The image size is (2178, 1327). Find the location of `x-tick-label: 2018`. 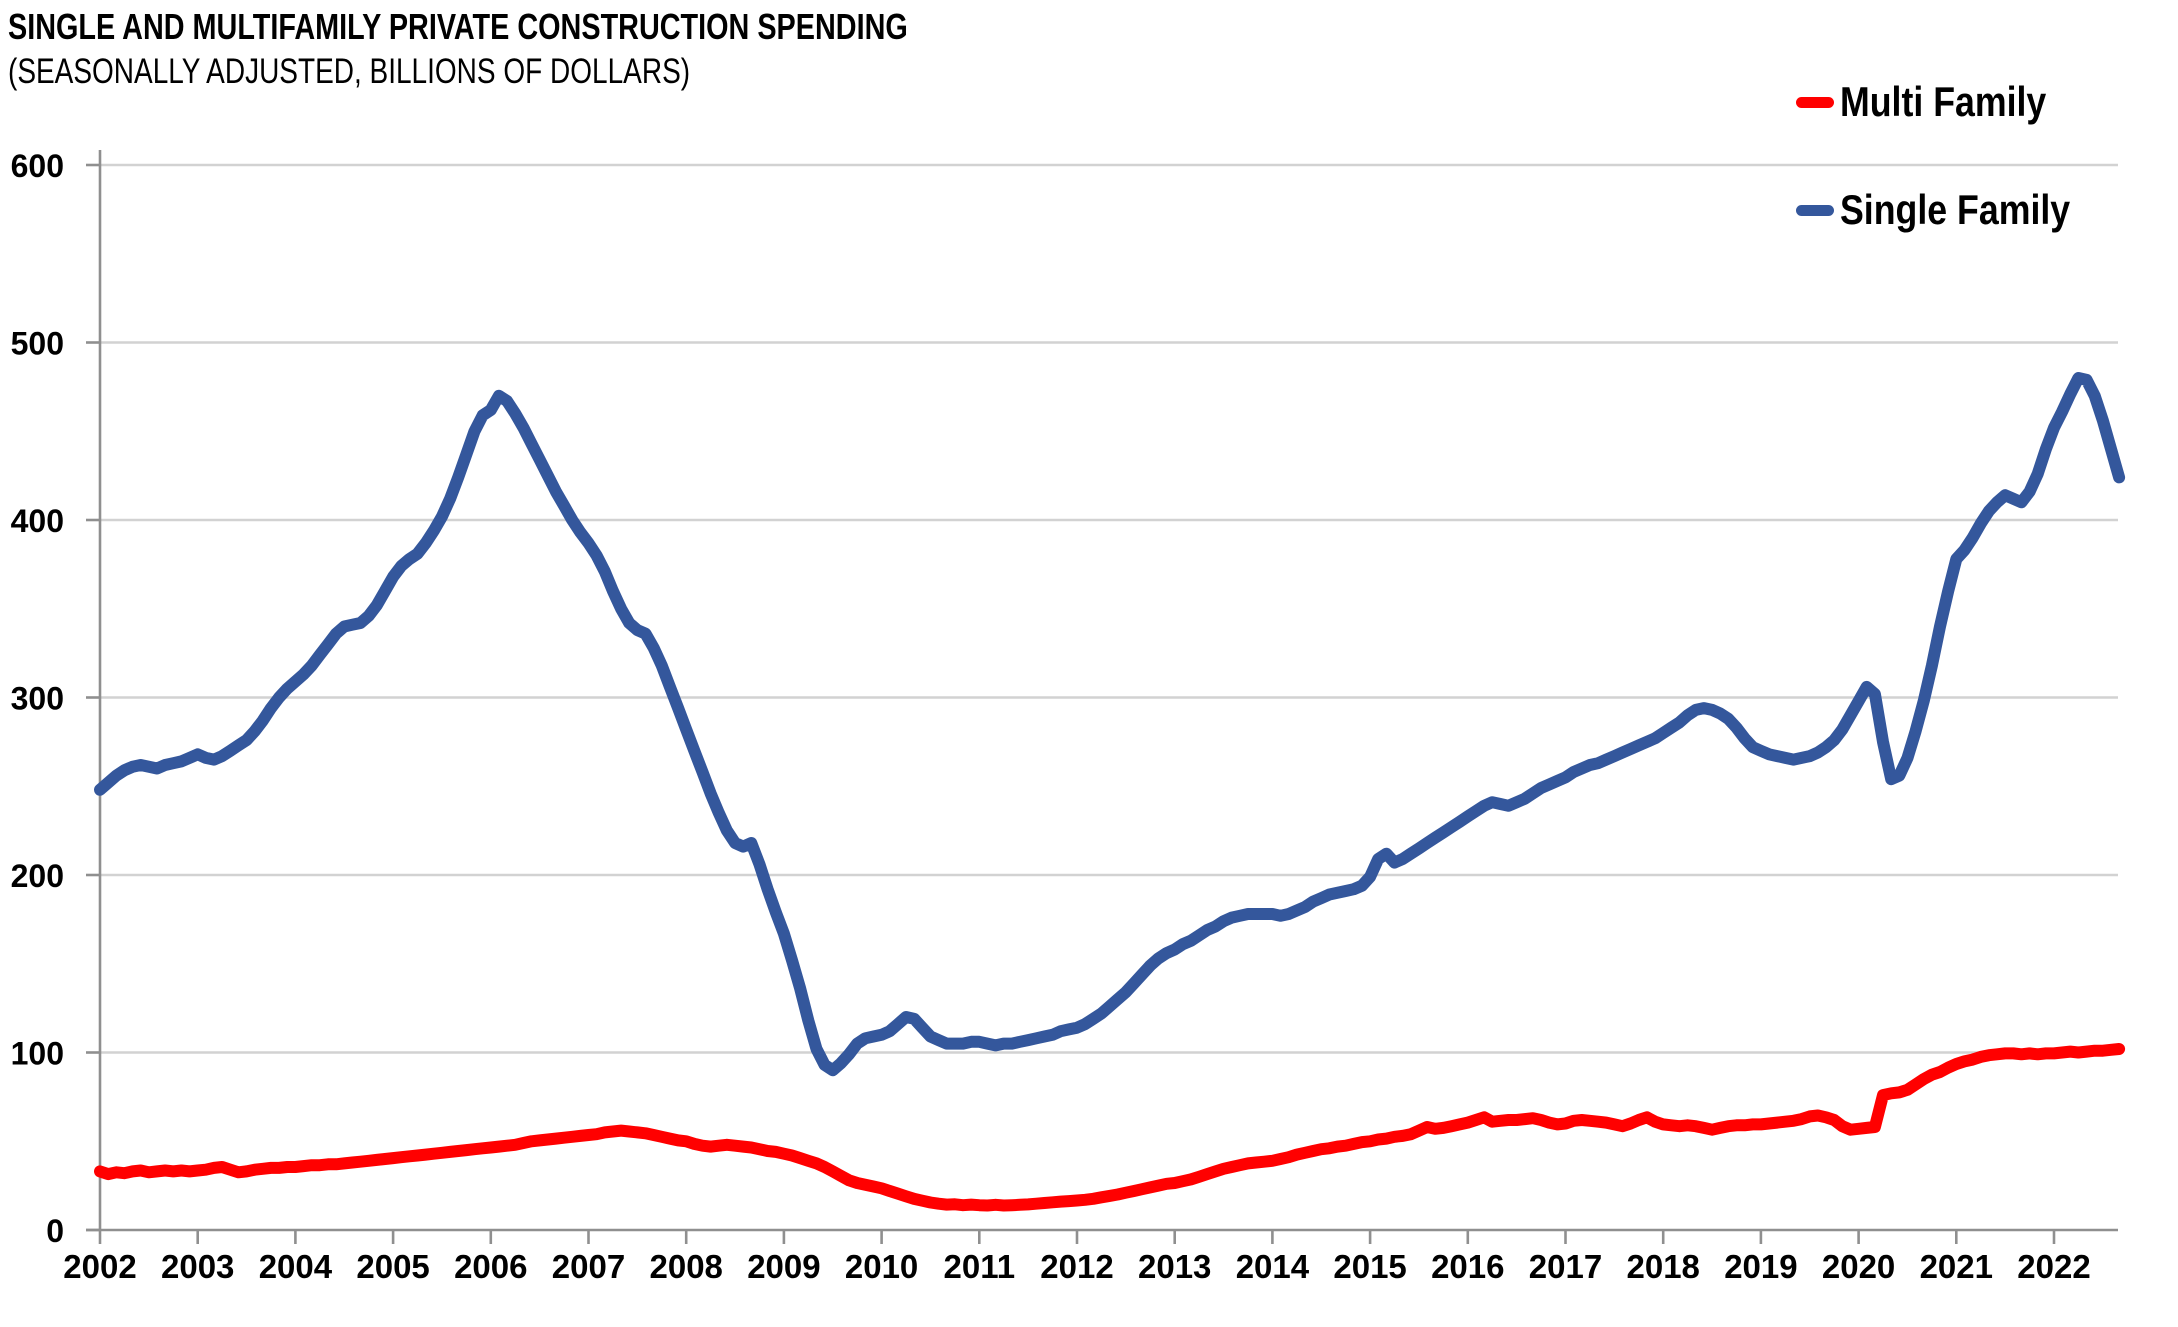

x-tick-label: 2018 is located at coordinates (1662, 1266).